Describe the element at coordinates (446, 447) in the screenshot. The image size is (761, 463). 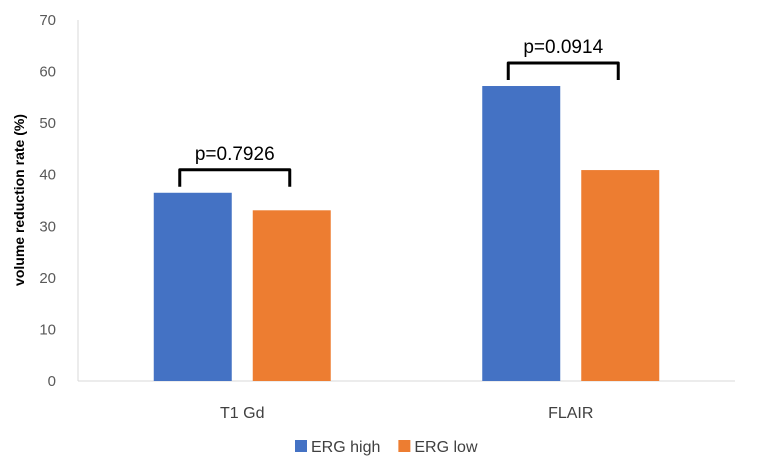
I see `legend-label: ERG low` at that location.